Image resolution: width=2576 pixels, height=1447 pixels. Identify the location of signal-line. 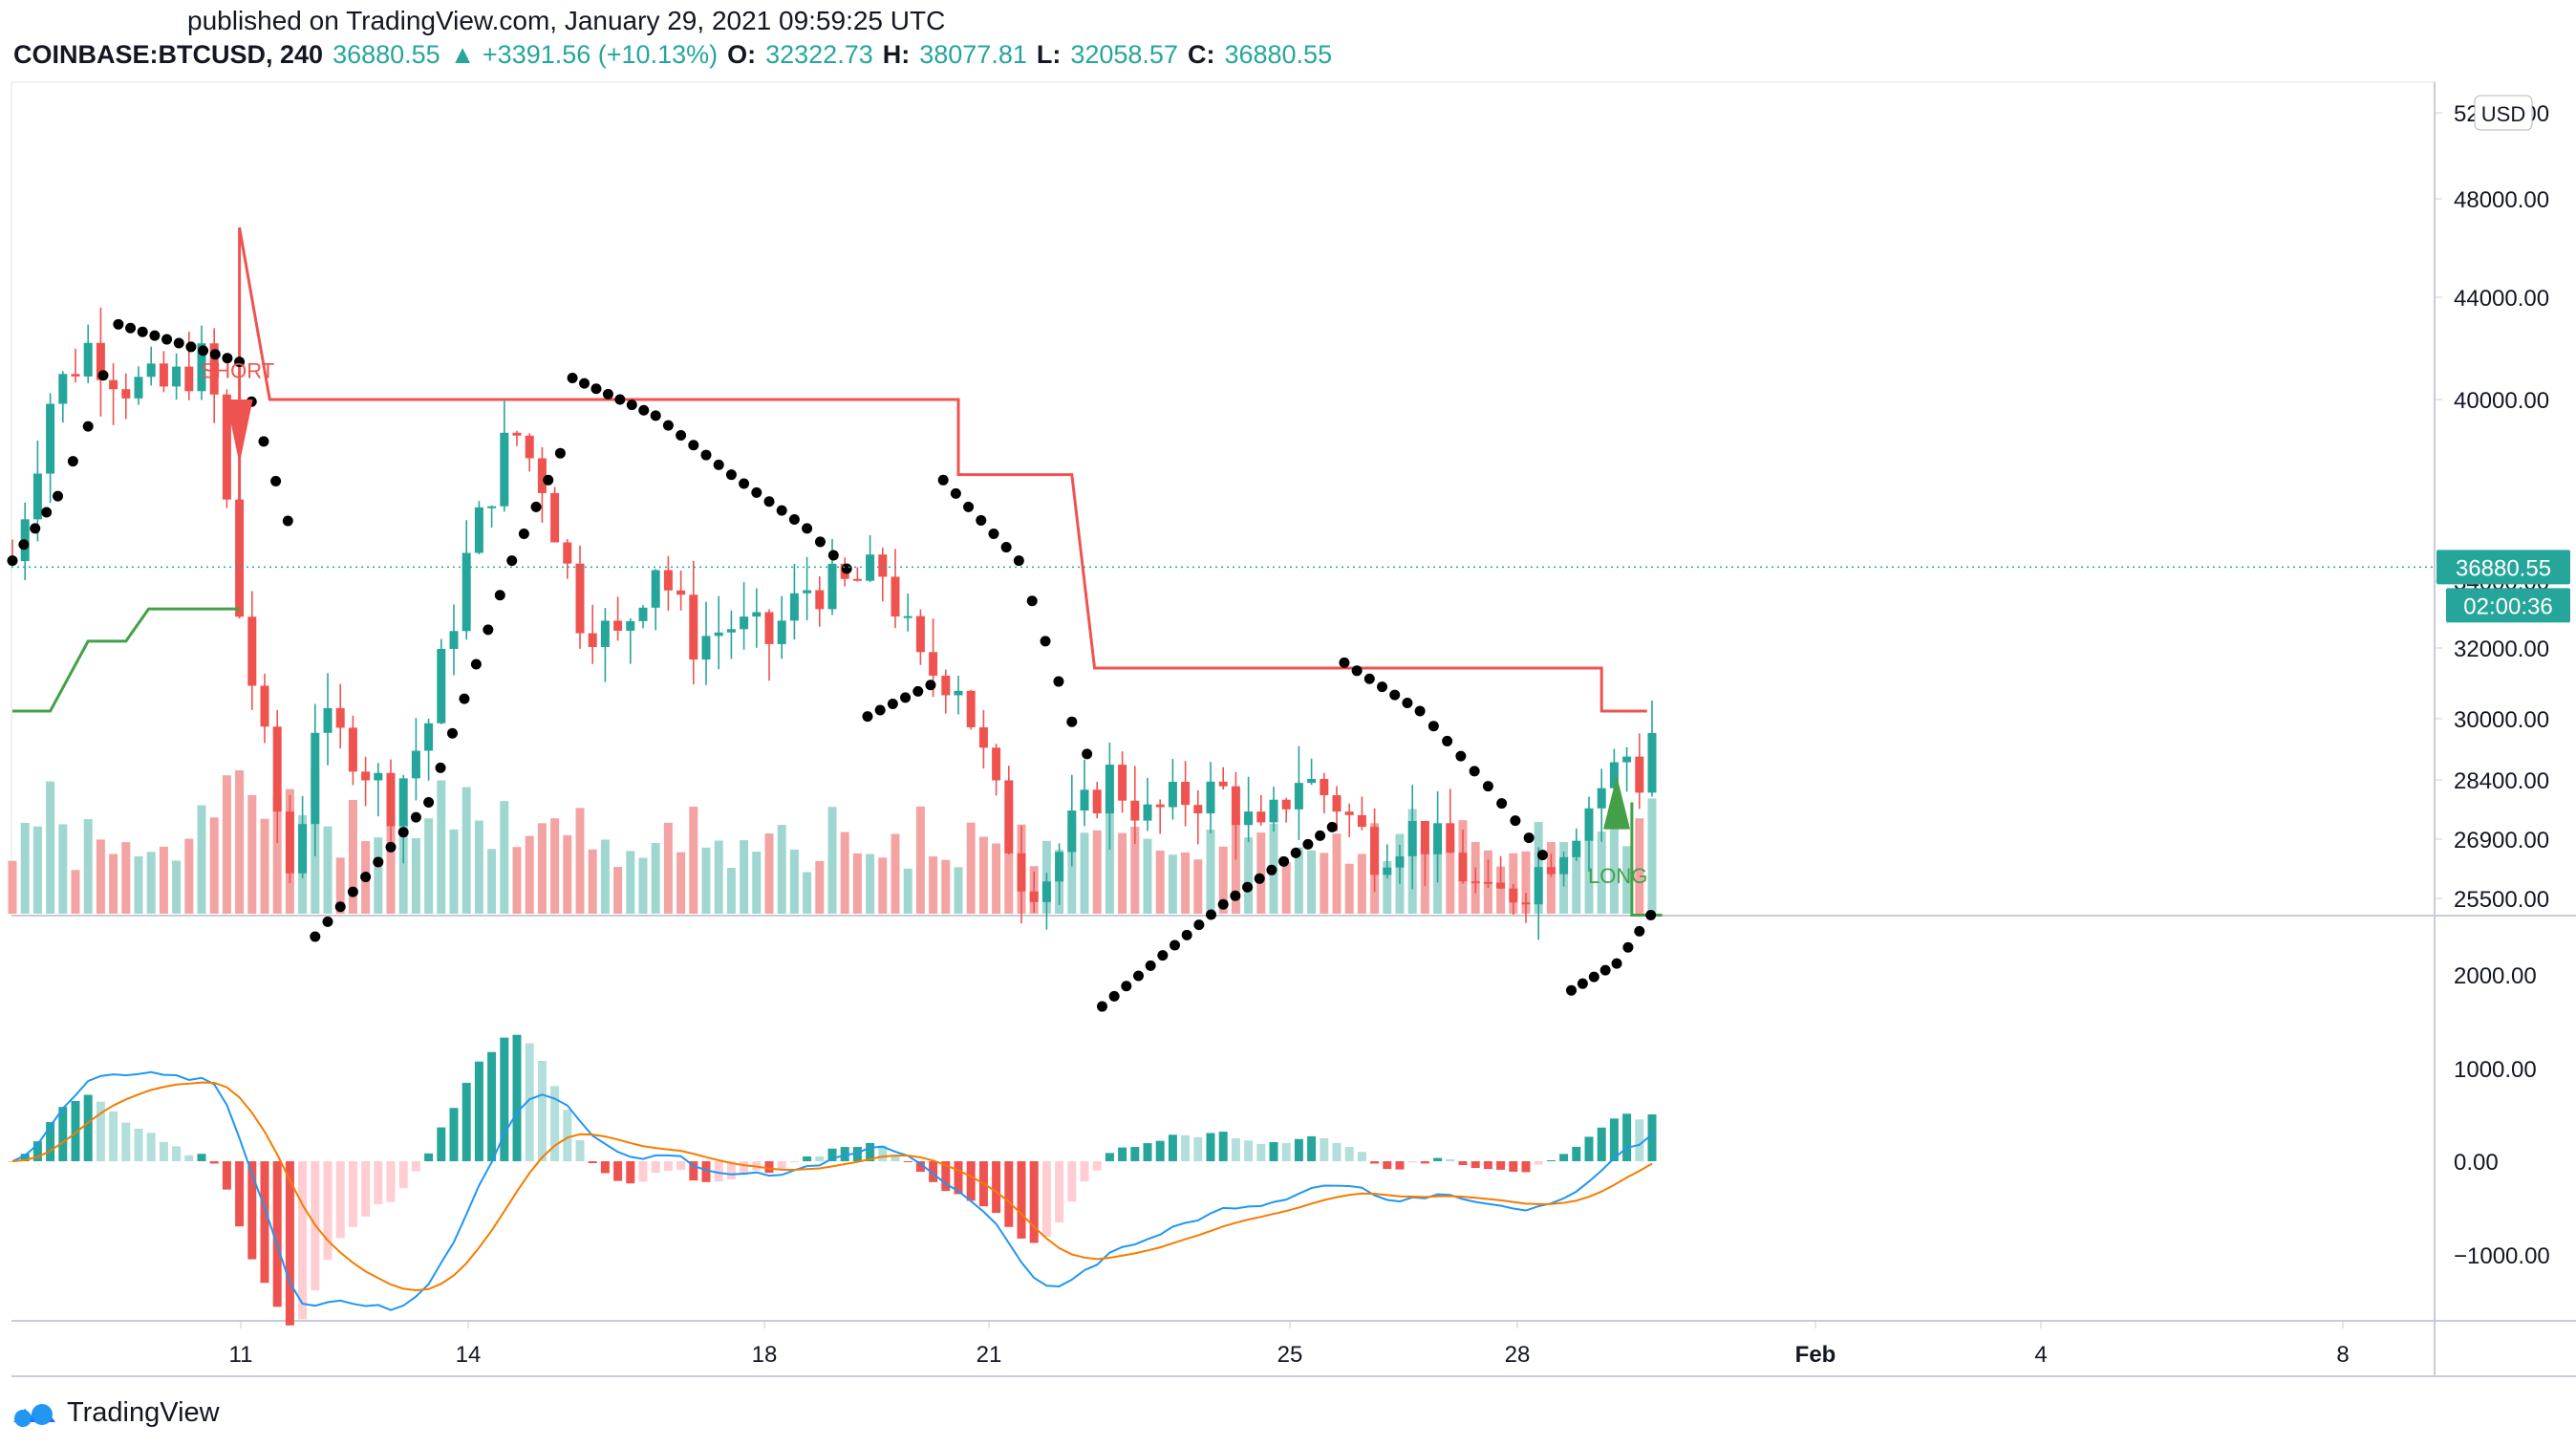
(832, 1186).